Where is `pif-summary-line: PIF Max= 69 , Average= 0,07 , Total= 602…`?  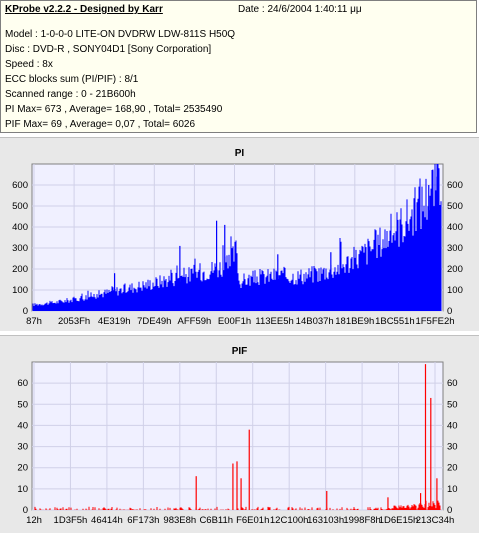
pif-summary-line: PIF Max= 69 , Average= 0,07 , Total= 602… is located at coordinates (100, 124).